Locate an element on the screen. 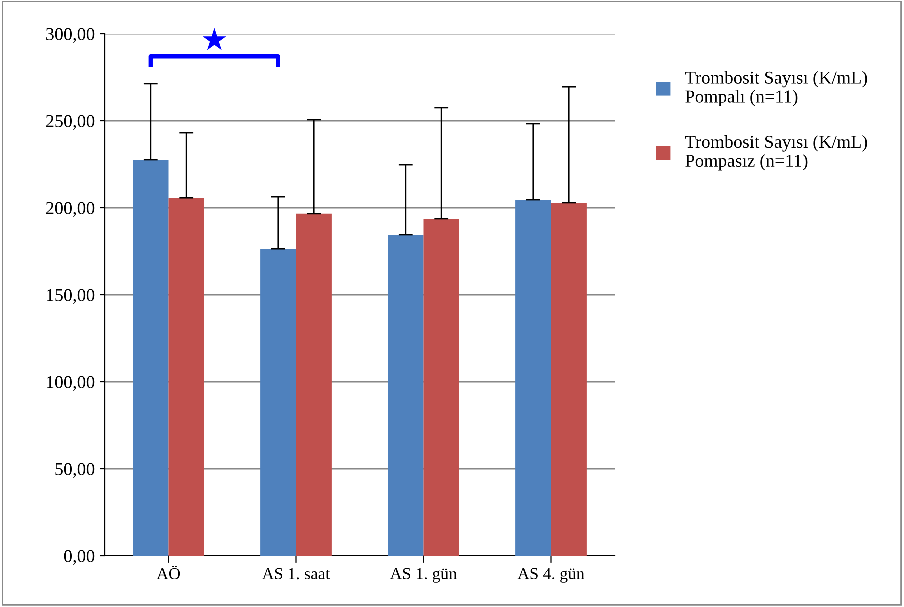 The image size is (904, 607). x-tick-label: AS 4. gün is located at coordinates (551, 575).